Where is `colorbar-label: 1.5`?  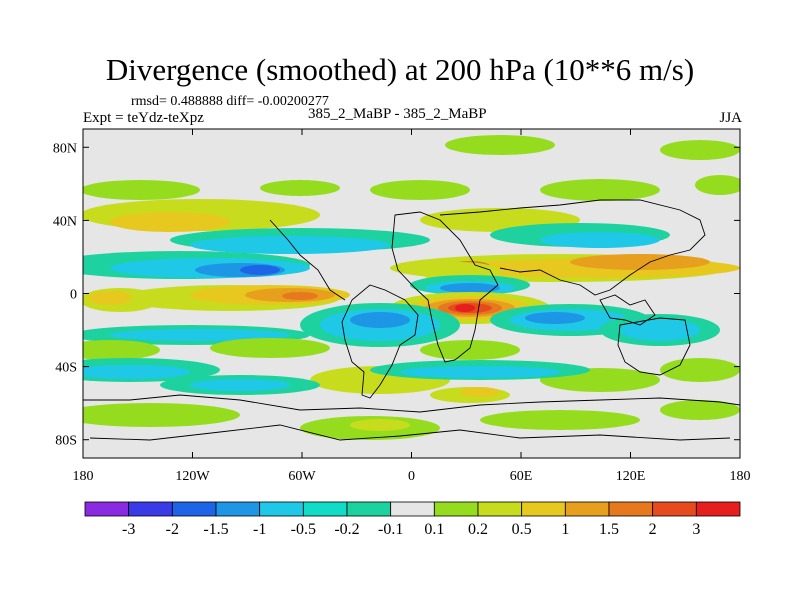 colorbar-label: 1.5 is located at coordinates (609, 529).